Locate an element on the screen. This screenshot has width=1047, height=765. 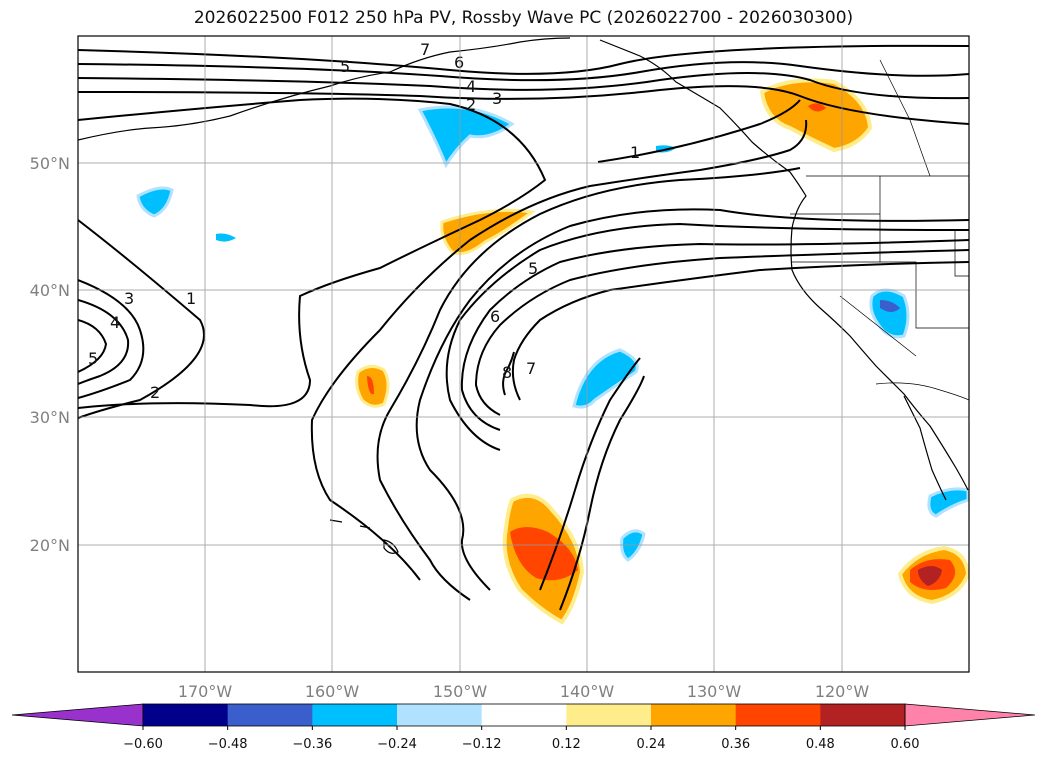
neg-anomaly-gulf-alaska is located at coordinates (466, 137).